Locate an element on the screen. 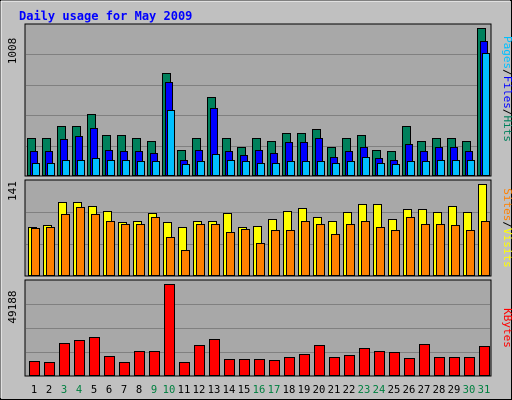  visits-legend: Sites/Visits is located at coordinates (506, 228).